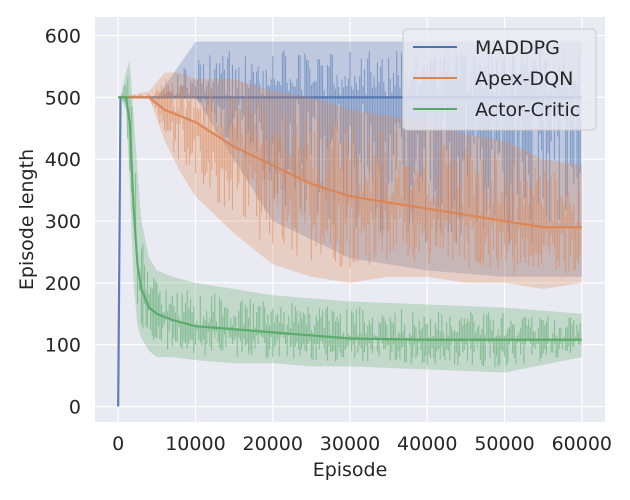 The height and width of the screenshot is (500, 630). What do you see at coordinates (63, 160) in the screenshot?
I see `y-tick-label: 400` at bounding box center [63, 160].